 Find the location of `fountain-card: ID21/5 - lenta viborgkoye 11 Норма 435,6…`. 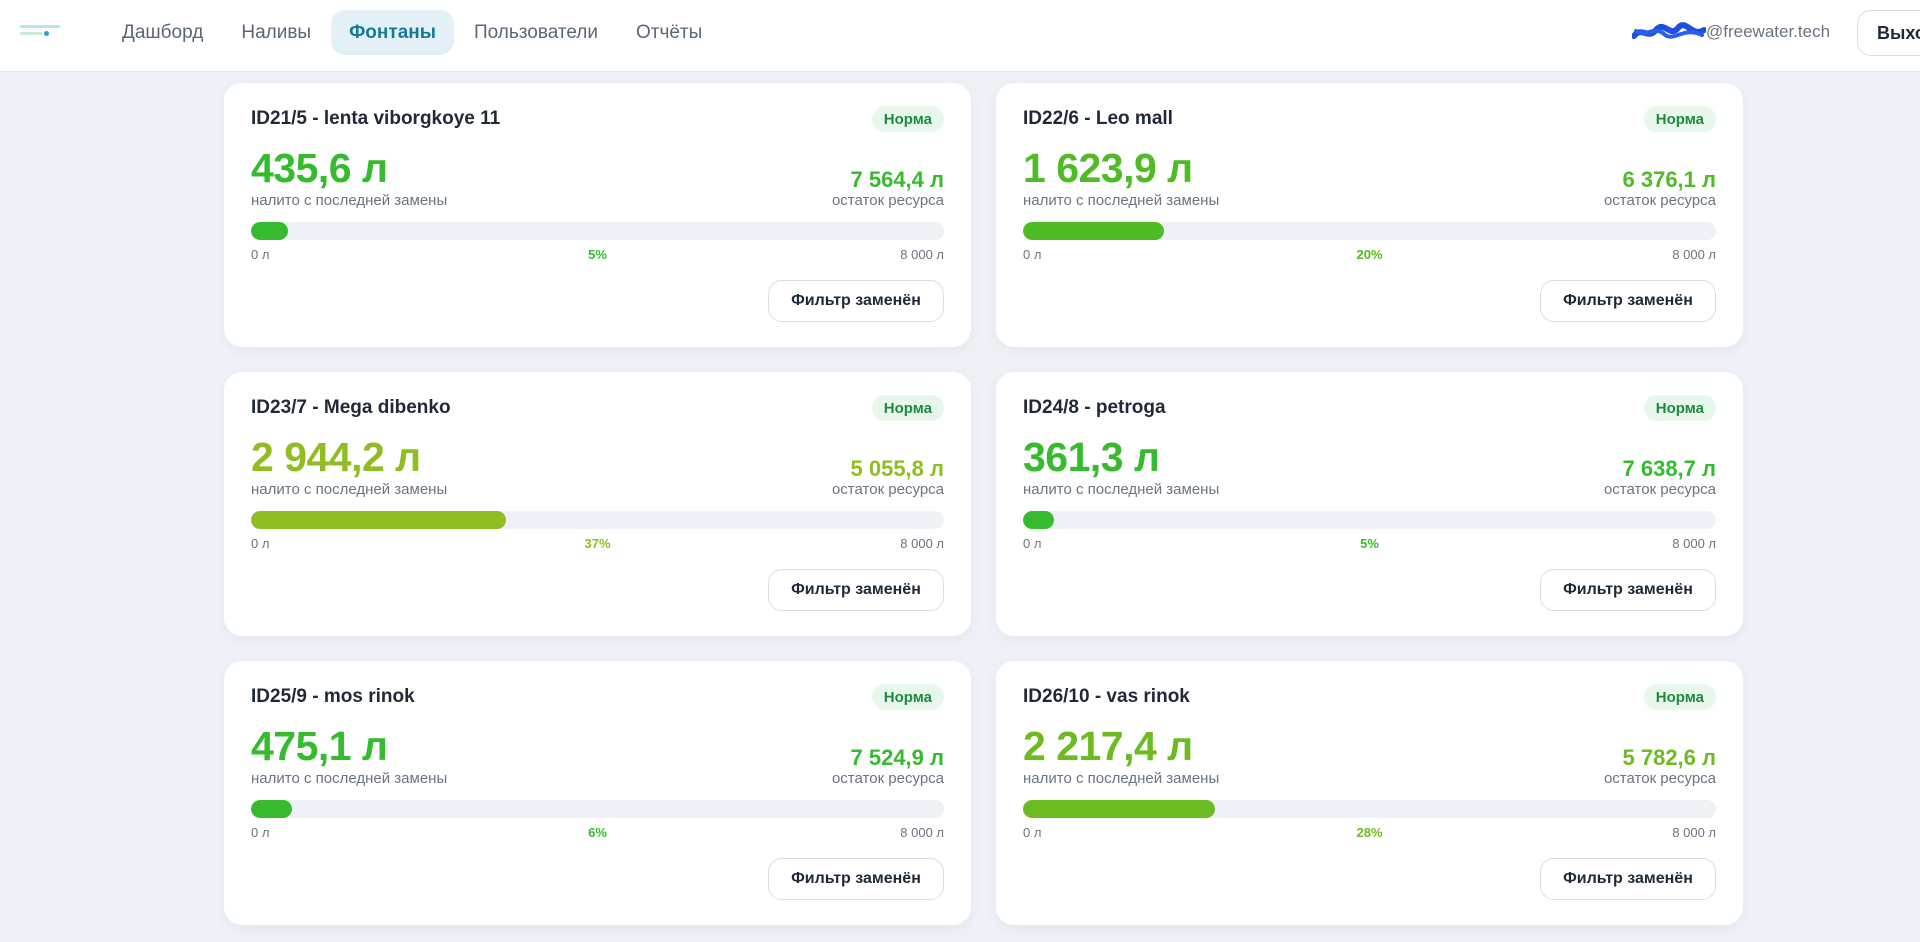

fountain-card: ID21/5 - lenta viborgkoye 11 Норма 435,6… is located at coordinates (597, 215).